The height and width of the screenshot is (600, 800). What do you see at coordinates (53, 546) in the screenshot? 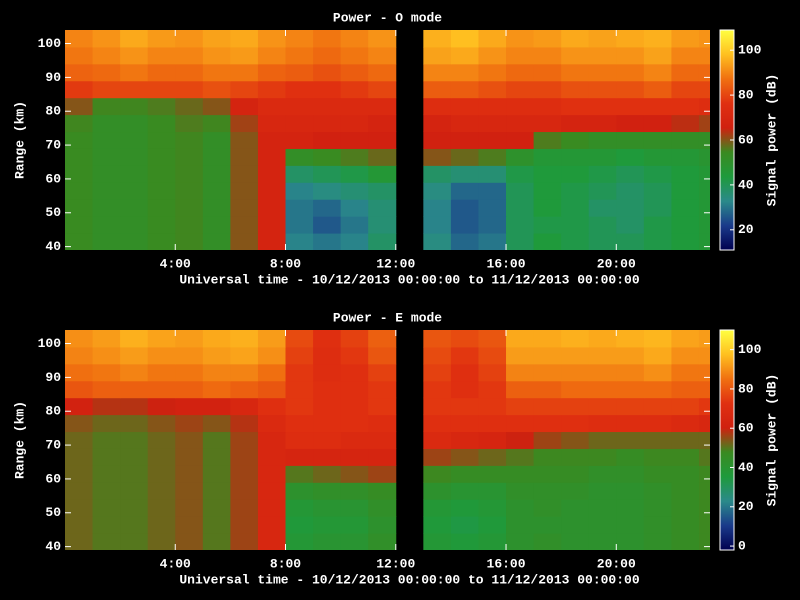
I see `y-tick-label: 40` at bounding box center [53, 546].